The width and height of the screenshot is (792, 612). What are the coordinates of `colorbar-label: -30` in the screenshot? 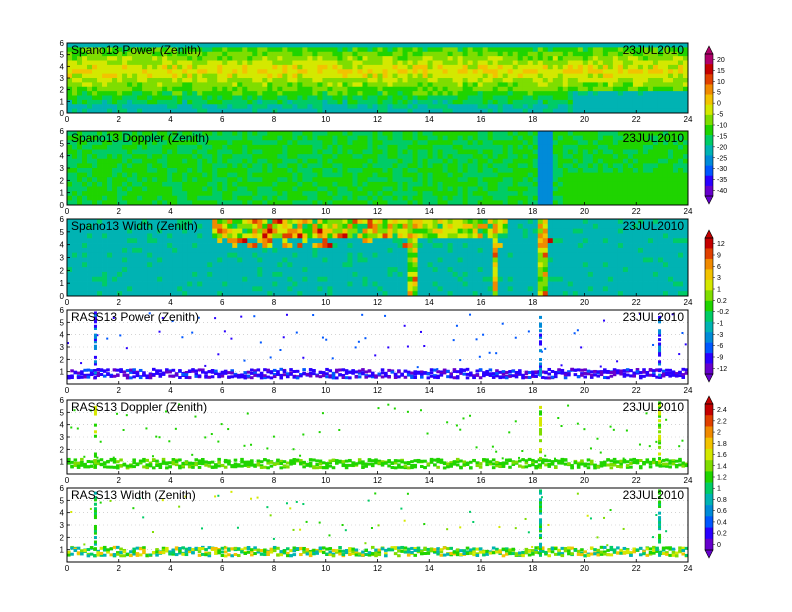 It's located at (722, 169).